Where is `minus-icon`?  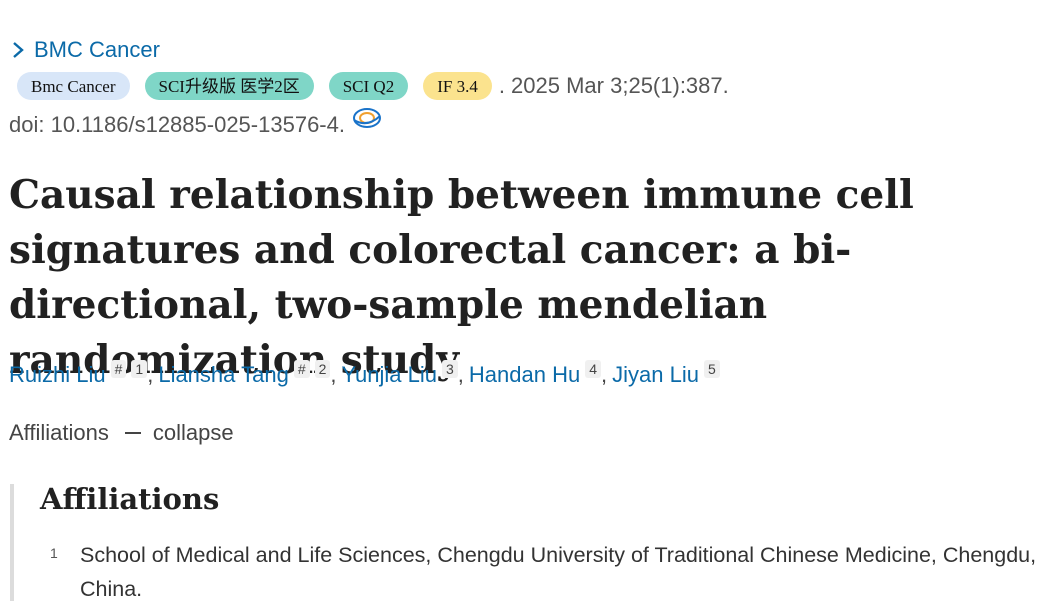 minus-icon is located at coordinates (132, 433).